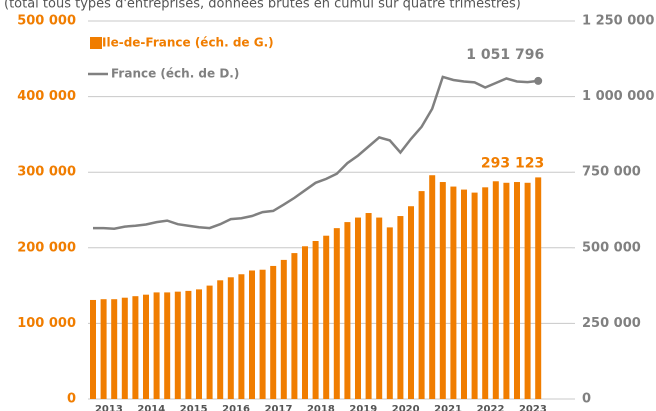  Describe the element at coordinates (611, 172) in the screenshot. I see `y2-tick-label: 750 000` at that location.